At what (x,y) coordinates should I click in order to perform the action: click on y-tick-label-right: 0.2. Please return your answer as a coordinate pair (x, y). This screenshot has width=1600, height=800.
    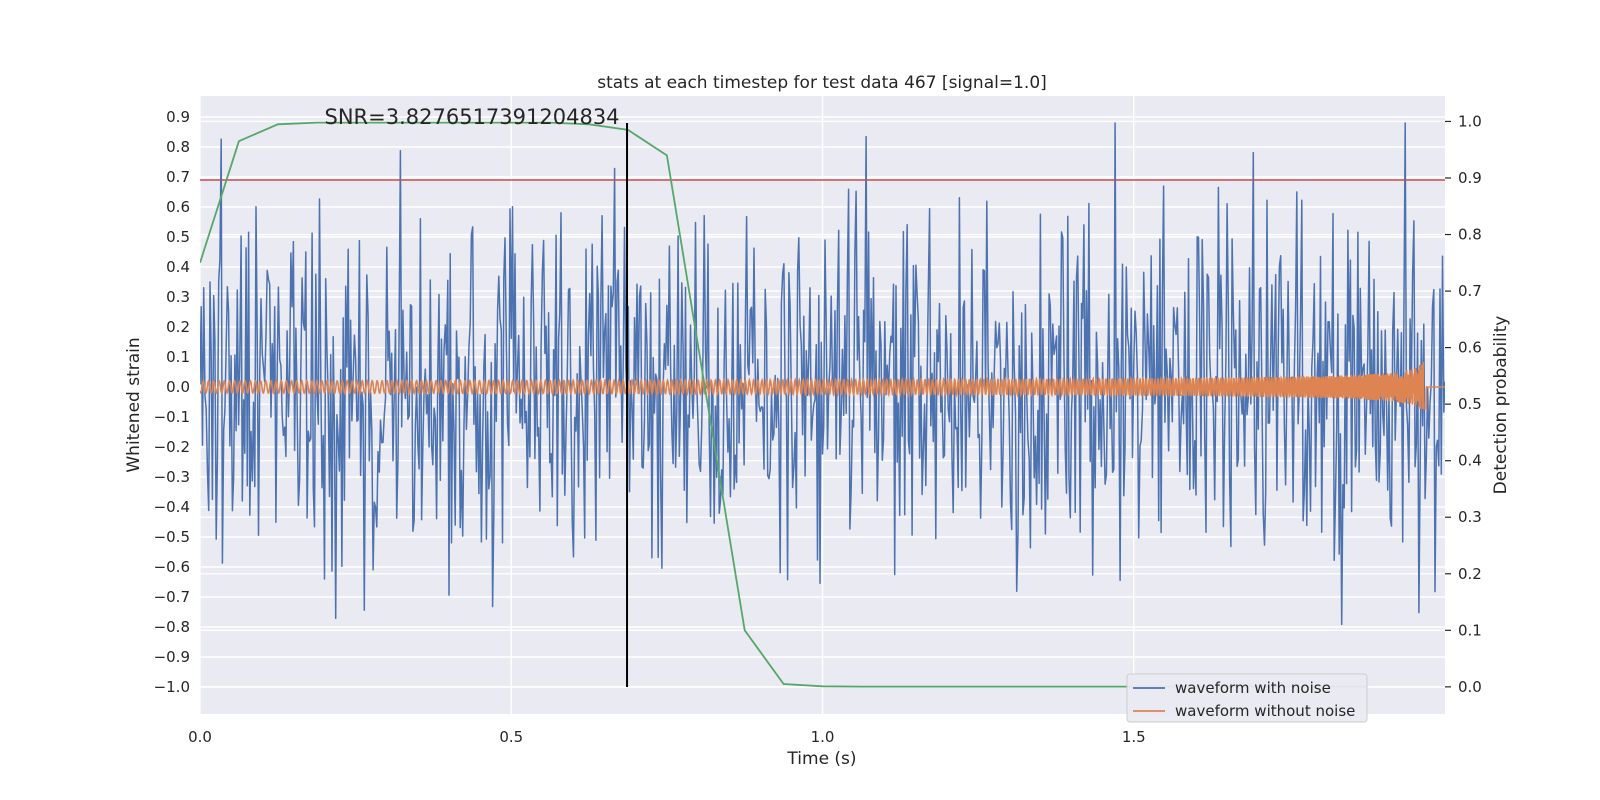
    Looking at the image, I should click on (1470, 574).